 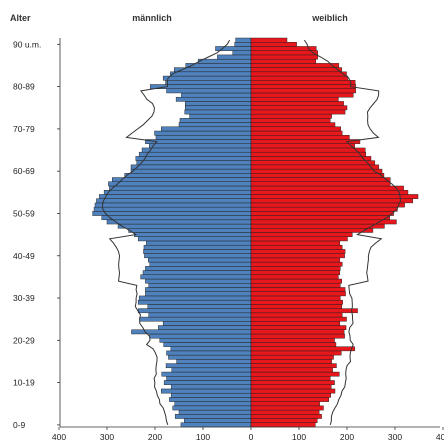 I want to click on y-axis-header: Alter, so click(x=20, y=18).